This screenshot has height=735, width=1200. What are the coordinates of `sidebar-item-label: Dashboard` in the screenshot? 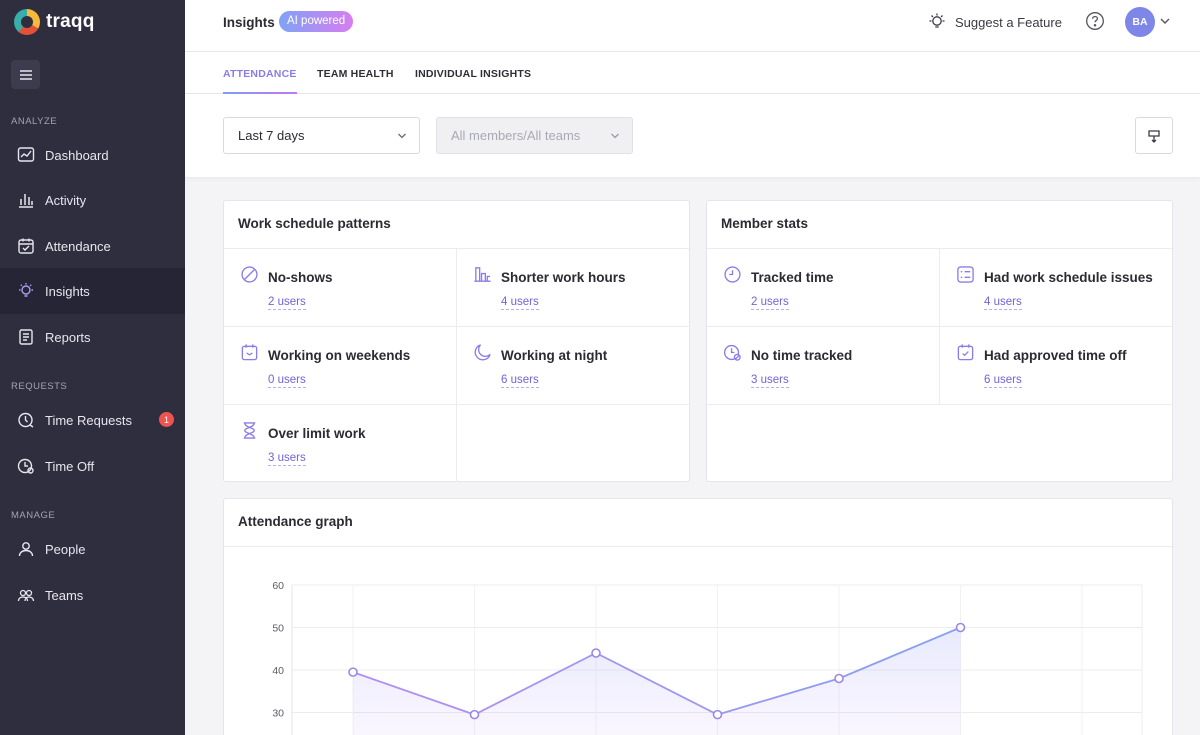 It's located at (77, 155).